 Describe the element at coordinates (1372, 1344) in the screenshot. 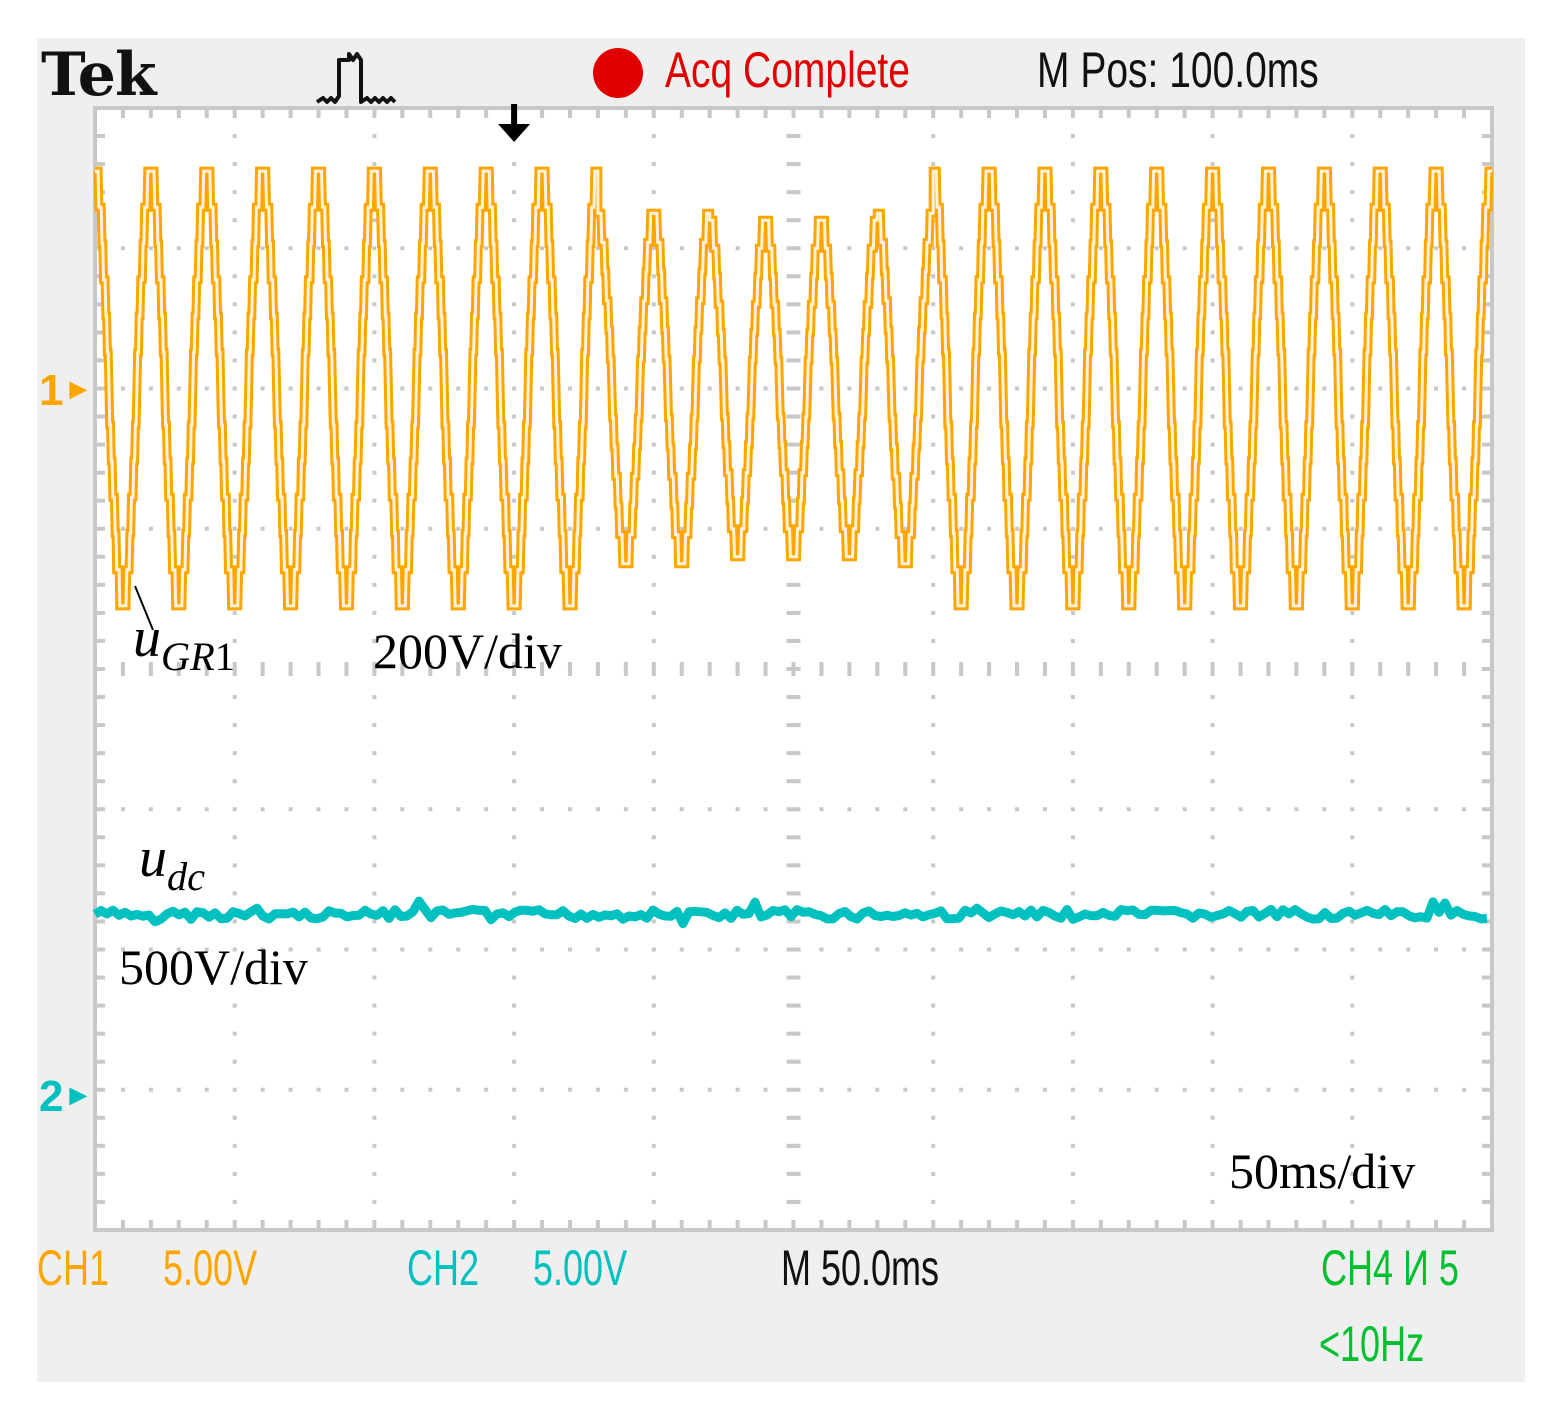

I see `trigger-frequency: <10Hz` at that location.